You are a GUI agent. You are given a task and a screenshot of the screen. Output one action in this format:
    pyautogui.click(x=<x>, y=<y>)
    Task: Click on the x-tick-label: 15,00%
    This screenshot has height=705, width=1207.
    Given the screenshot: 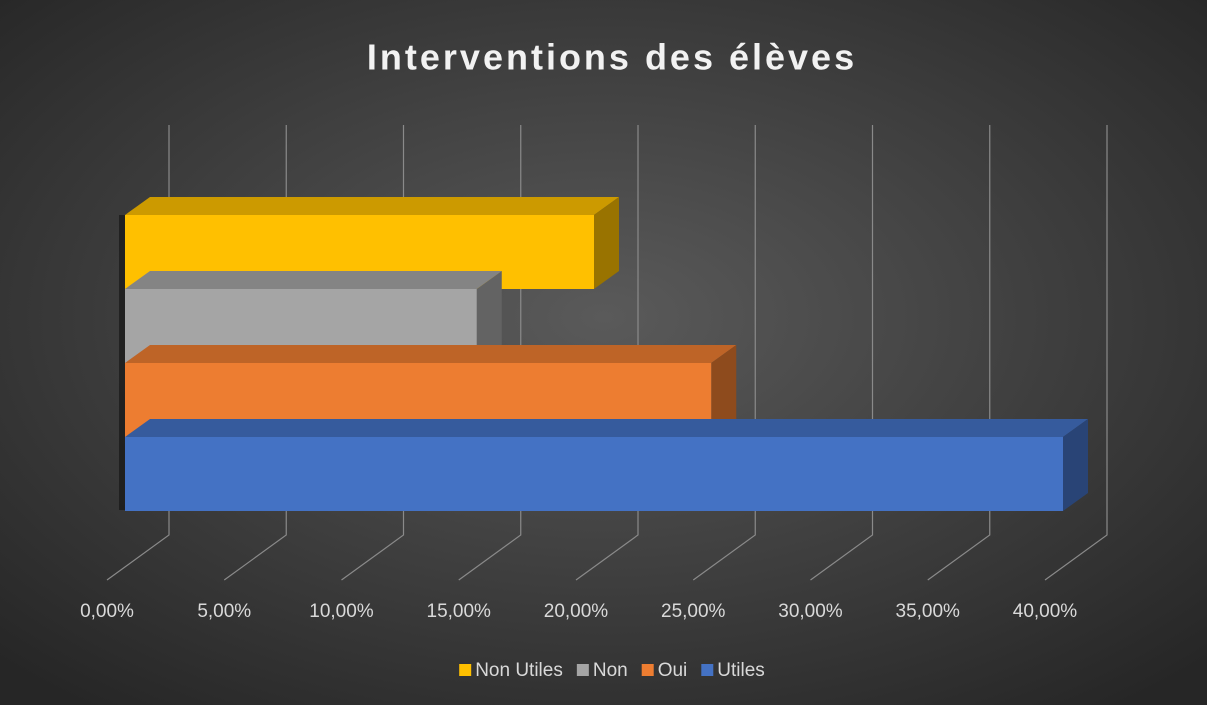 What is the action you would take?
    pyautogui.click(x=459, y=611)
    